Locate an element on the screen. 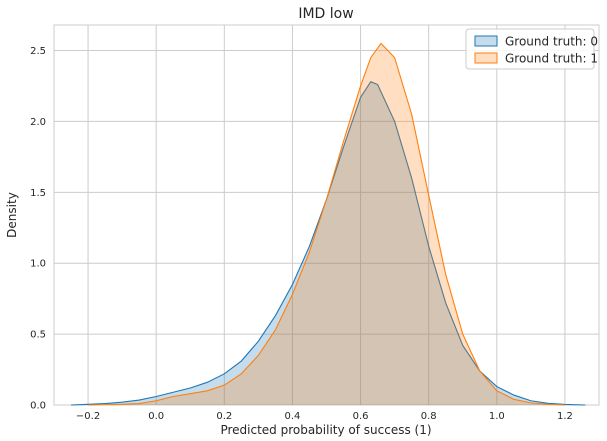  x-axis-label: Predicted probability of success (1) is located at coordinates (325, 430).